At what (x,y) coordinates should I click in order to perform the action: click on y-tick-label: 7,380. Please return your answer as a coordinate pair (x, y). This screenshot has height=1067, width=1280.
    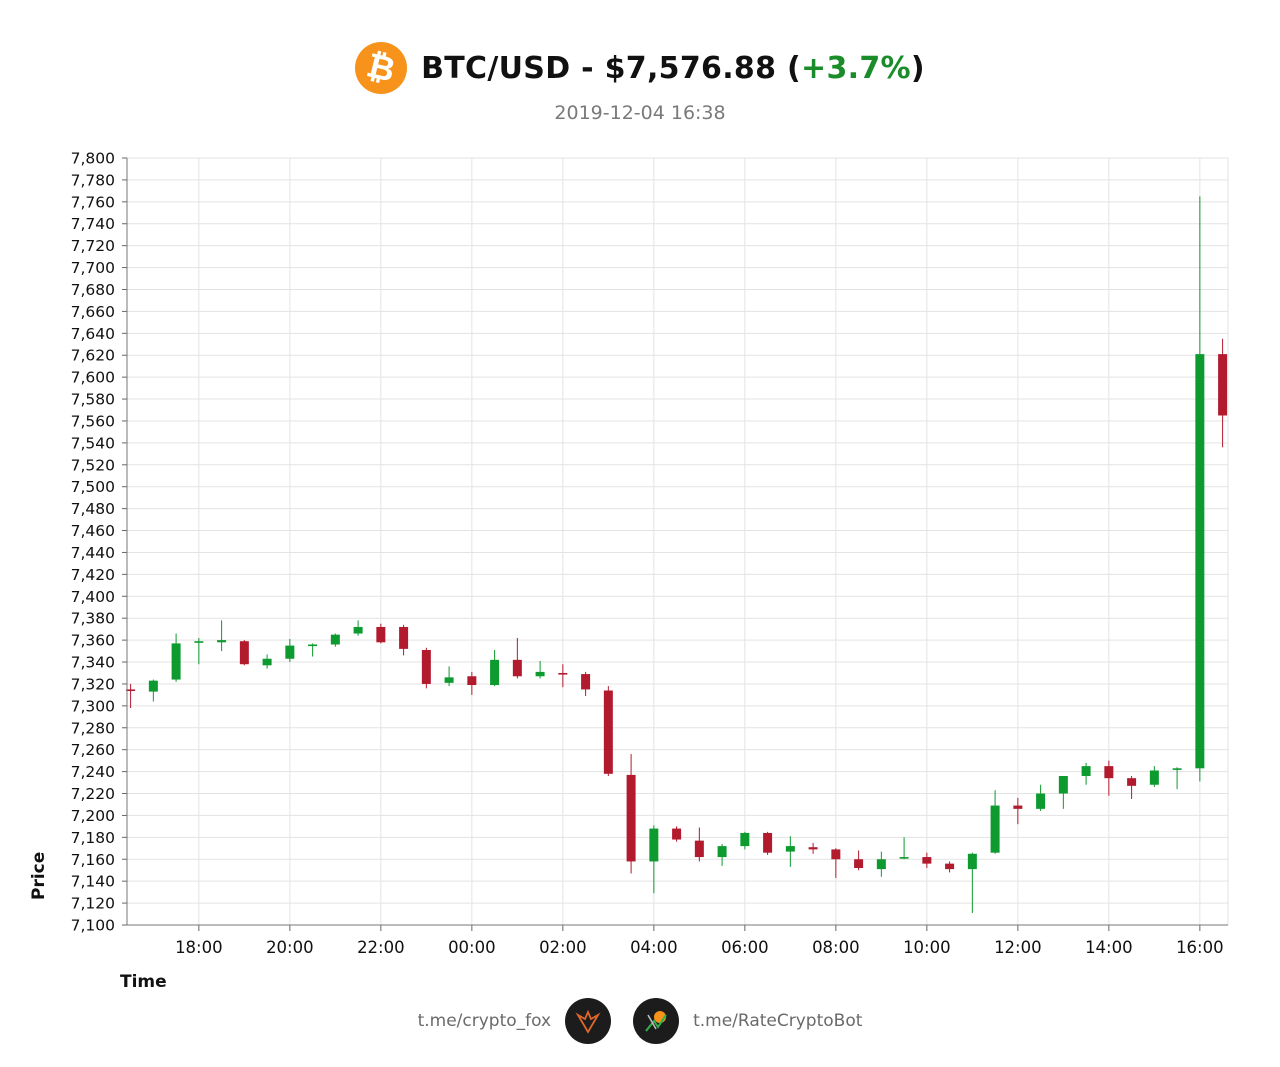
    Looking at the image, I should click on (93, 619).